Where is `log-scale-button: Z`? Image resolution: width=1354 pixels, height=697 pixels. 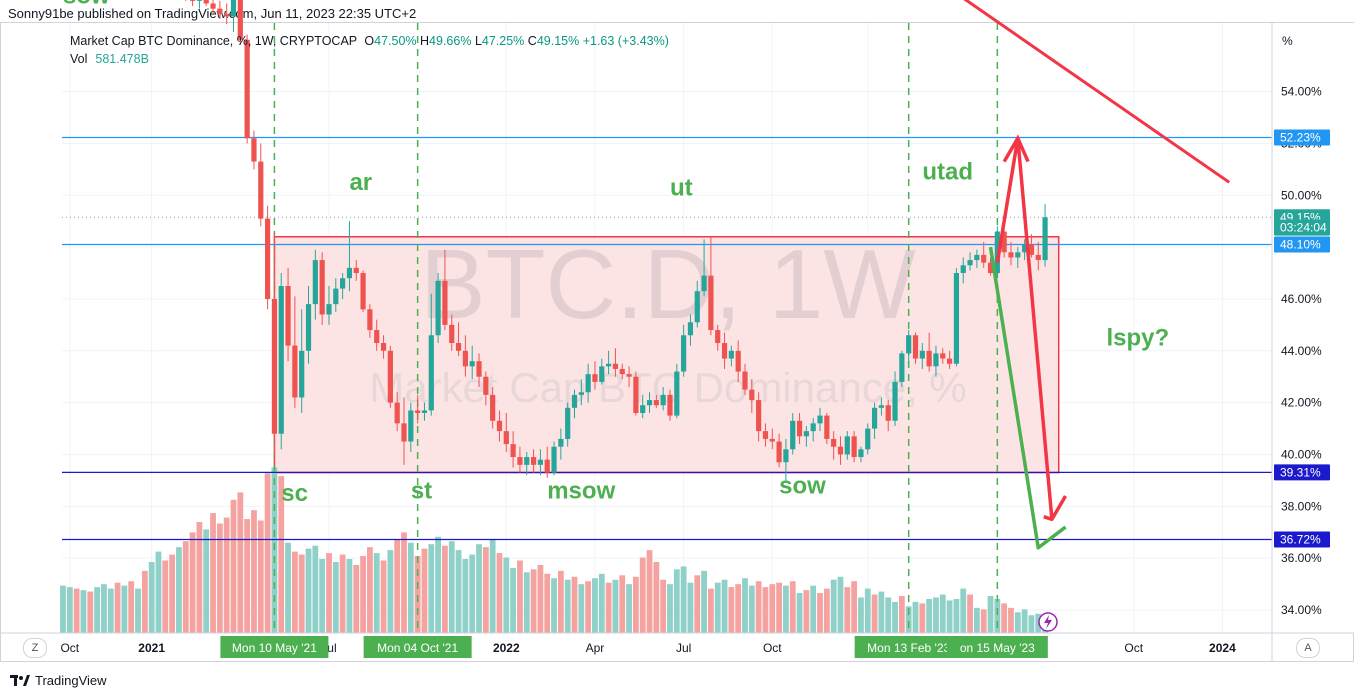 log-scale-button: Z is located at coordinates (35, 648).